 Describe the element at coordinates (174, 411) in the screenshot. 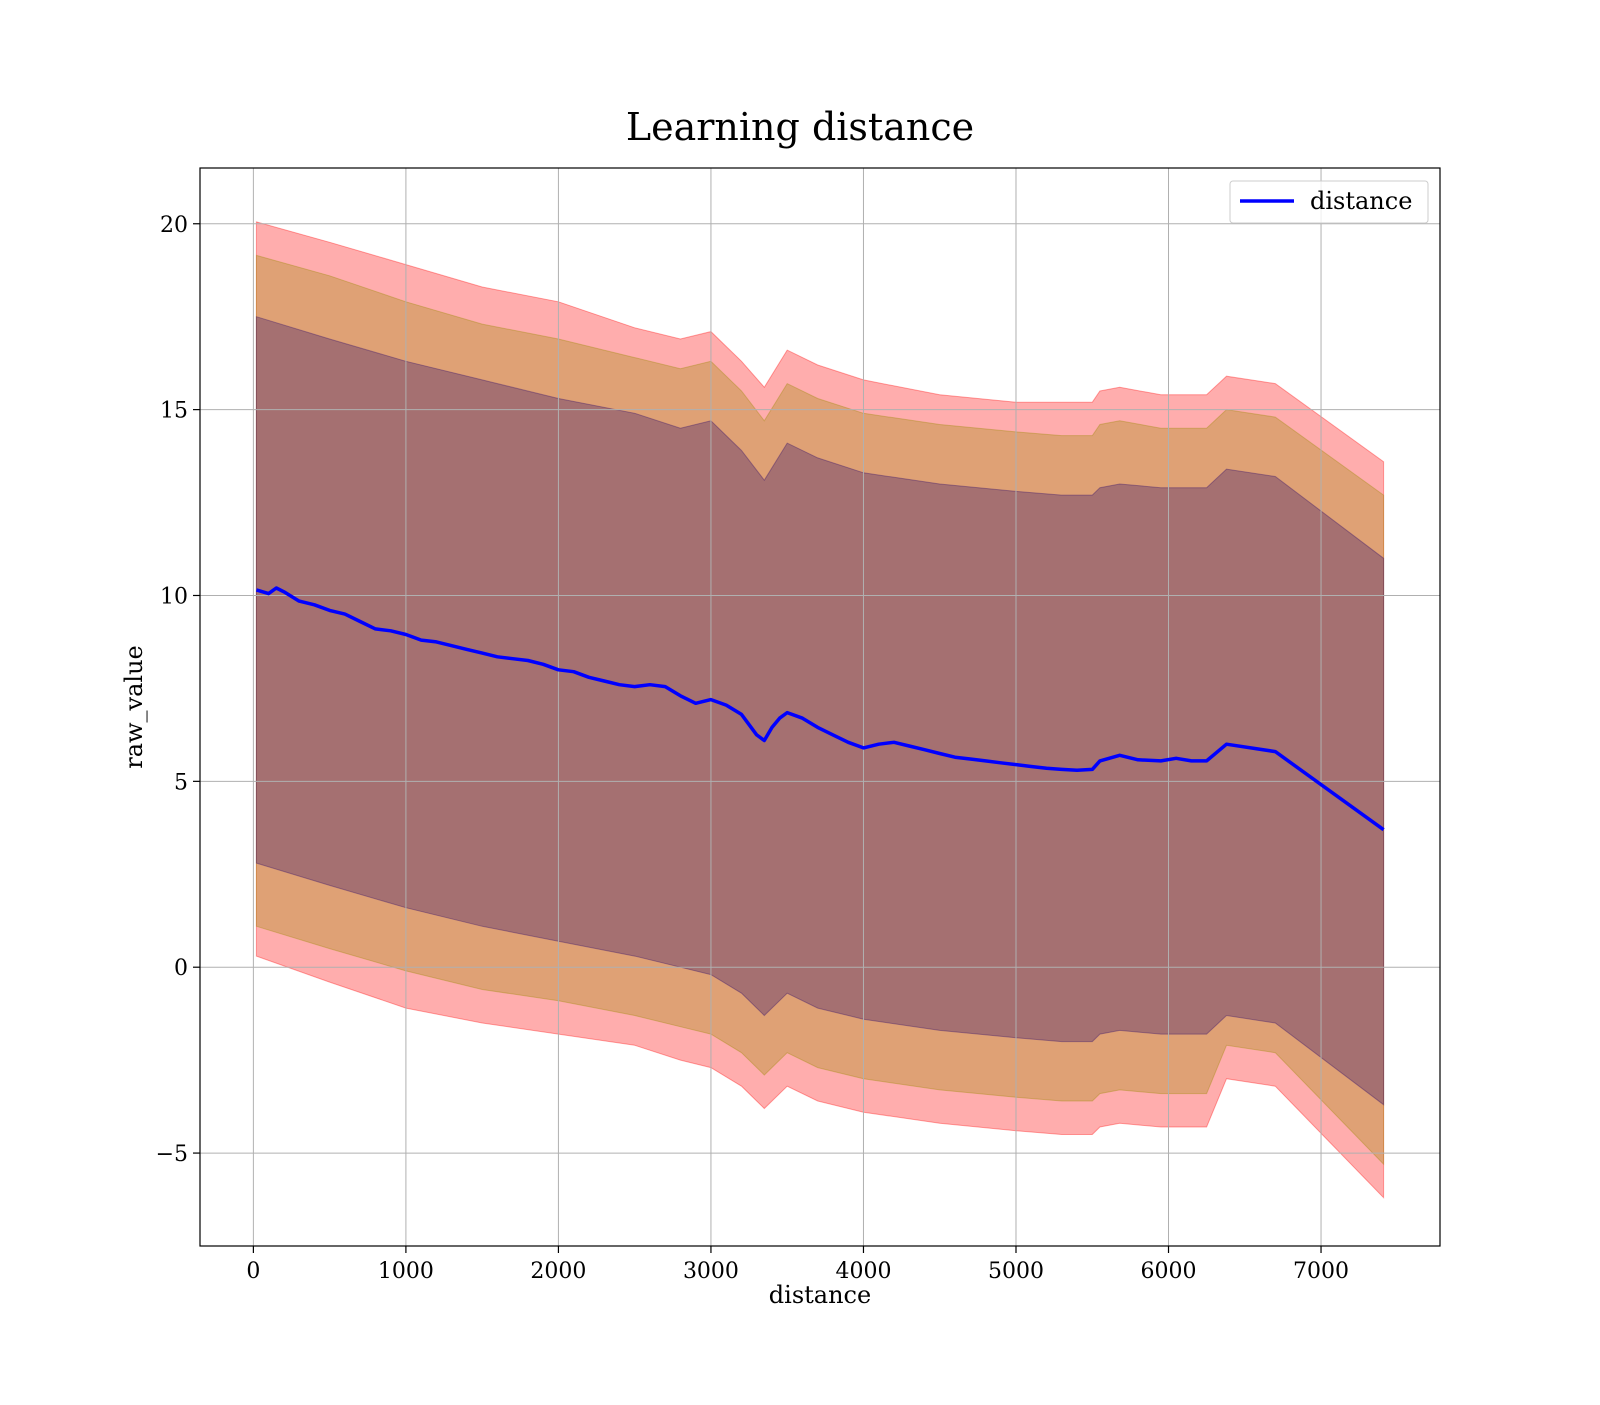

I see `y-tick-label: 15` at that location.